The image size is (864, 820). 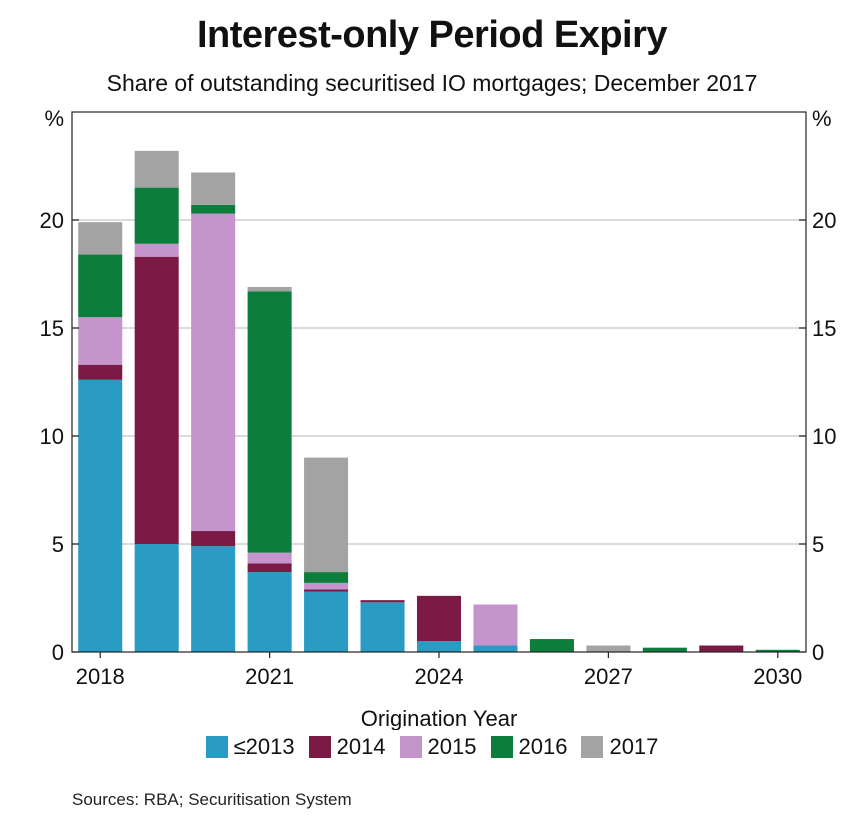 I want to click on x-tick-label: 2018, so click(x=100, y=676).